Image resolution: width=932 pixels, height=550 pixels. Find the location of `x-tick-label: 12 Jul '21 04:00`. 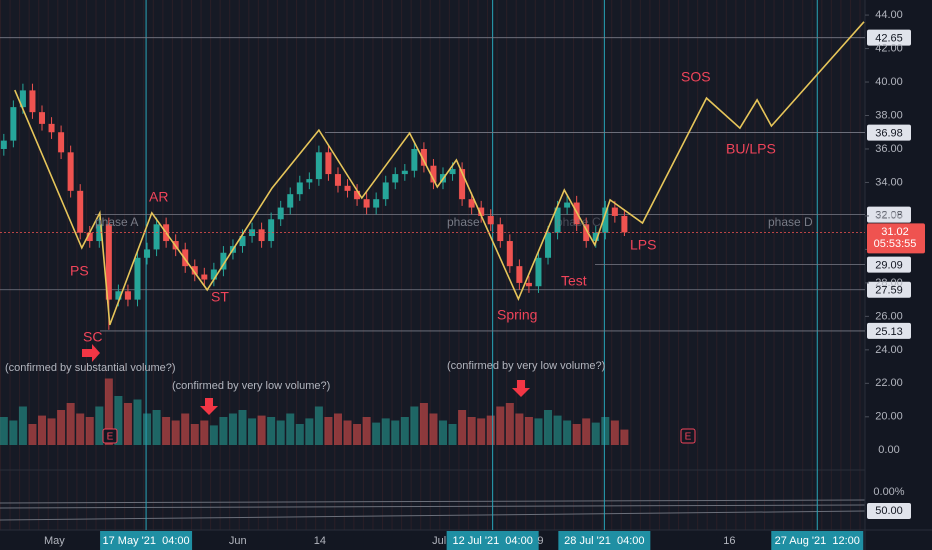

x-tick-label: 12 Jul '21 04:00 is located at coordinates (492, 541).